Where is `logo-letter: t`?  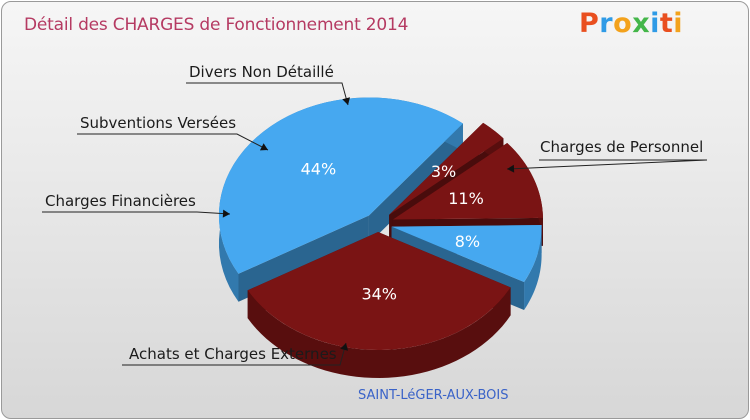 logo-letter: t is located at coordinates (666, 23).